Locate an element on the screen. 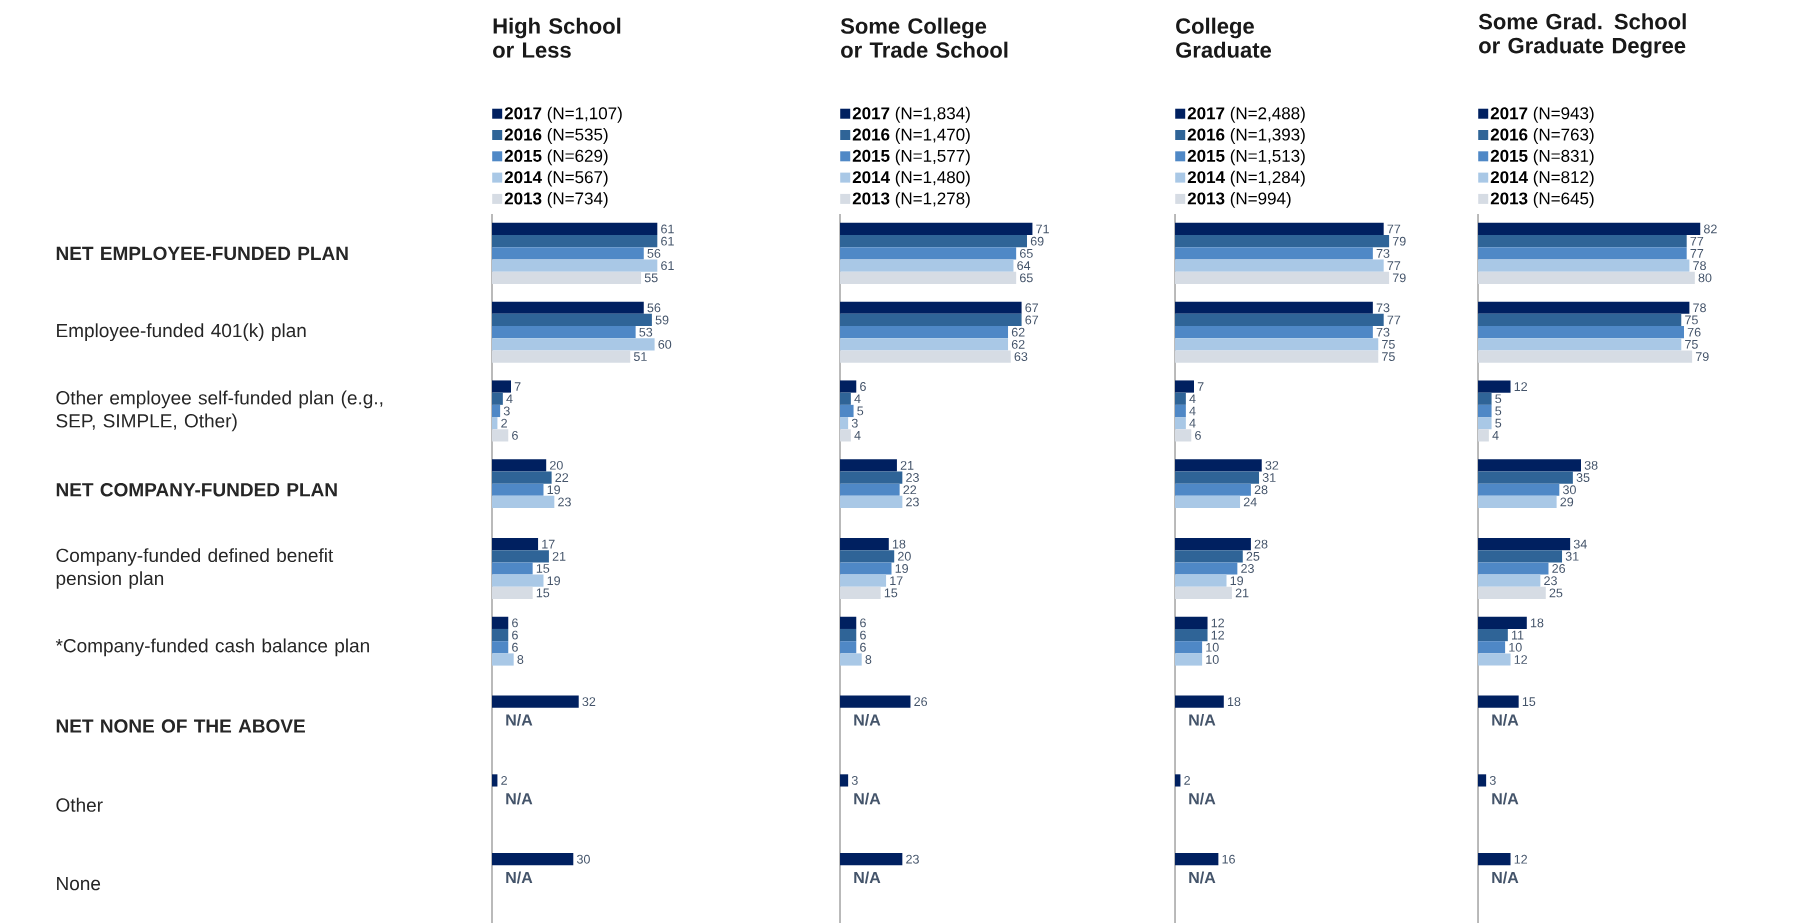  data-label: 17 is located at coordinates (896, 581).